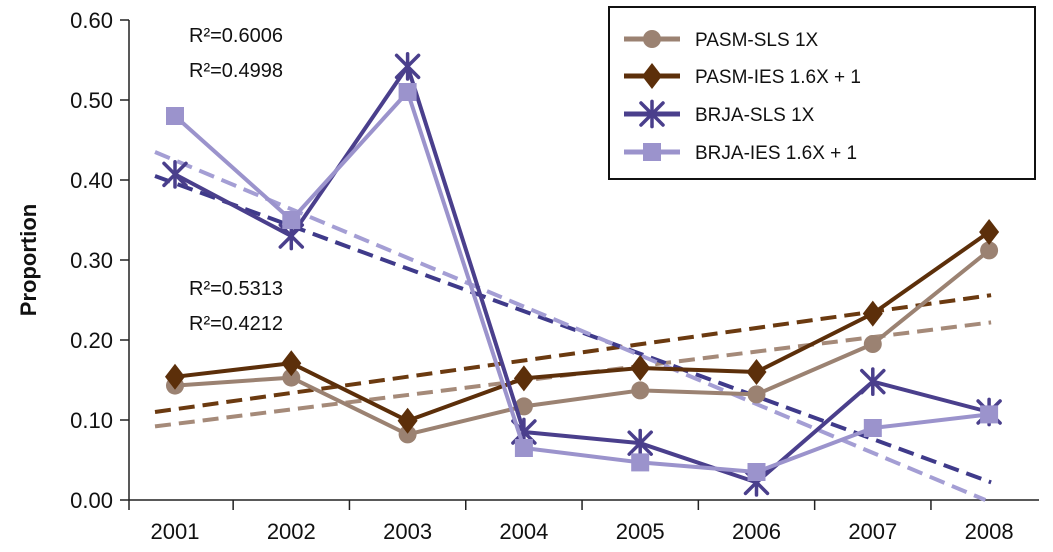  Describe the element at coordinates (91, 500) in the screenshot. I see `y-tick-label: 0.00` at that location.